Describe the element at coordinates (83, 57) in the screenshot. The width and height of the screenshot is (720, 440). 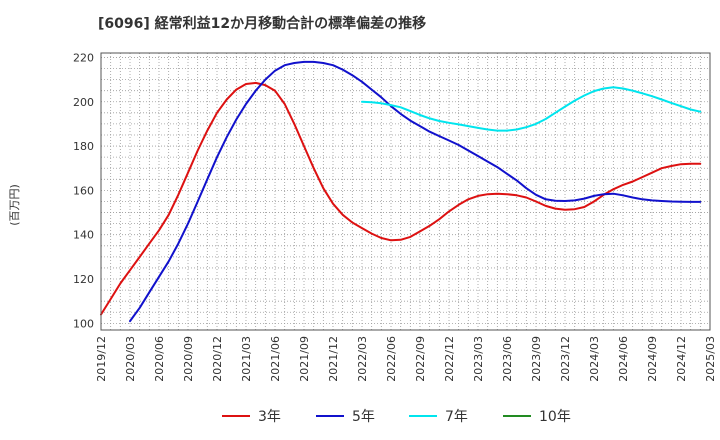
I see `y-tick-label: 220` at that location.